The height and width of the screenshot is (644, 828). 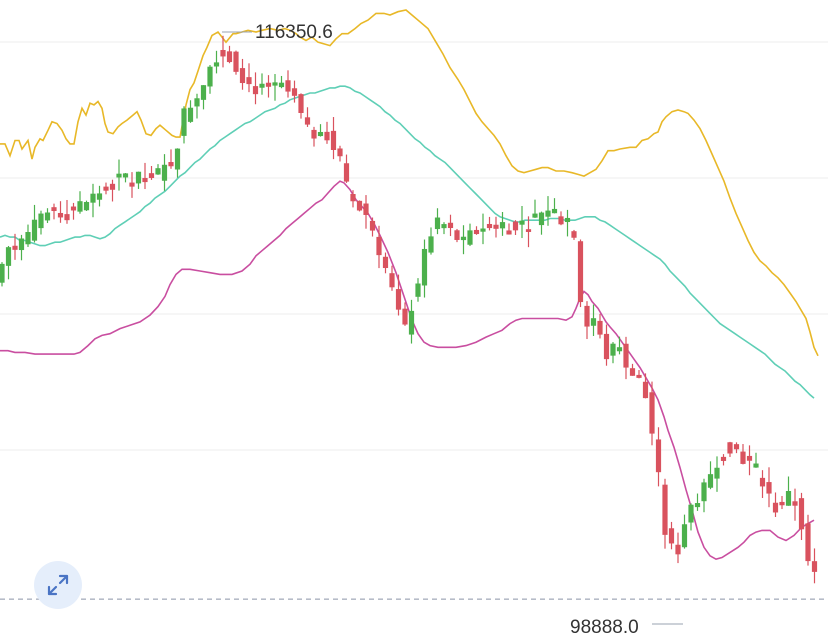 I want to click on low-price-label: 98888.0, so click(x=604, y=627).